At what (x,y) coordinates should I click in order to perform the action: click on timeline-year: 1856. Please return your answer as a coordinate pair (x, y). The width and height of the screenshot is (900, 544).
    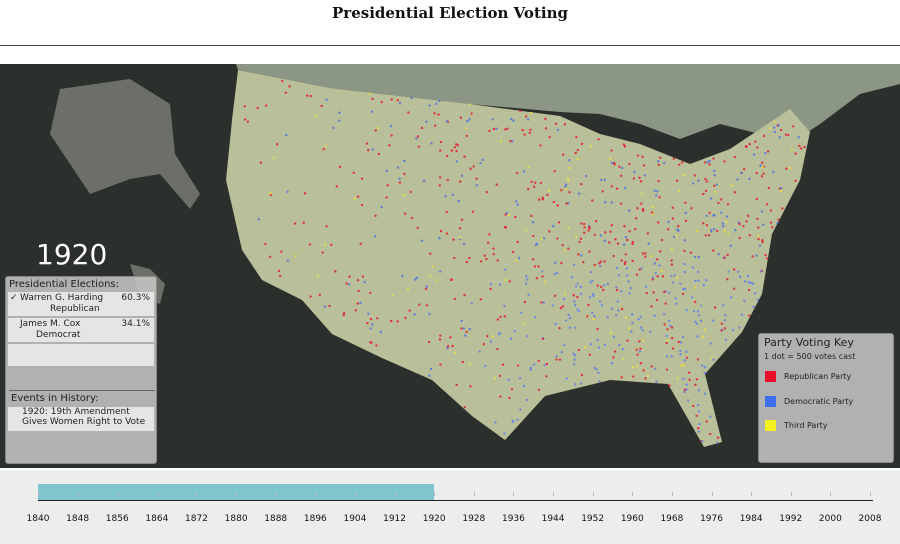
    Looking at the image, I should click on (117, 519).